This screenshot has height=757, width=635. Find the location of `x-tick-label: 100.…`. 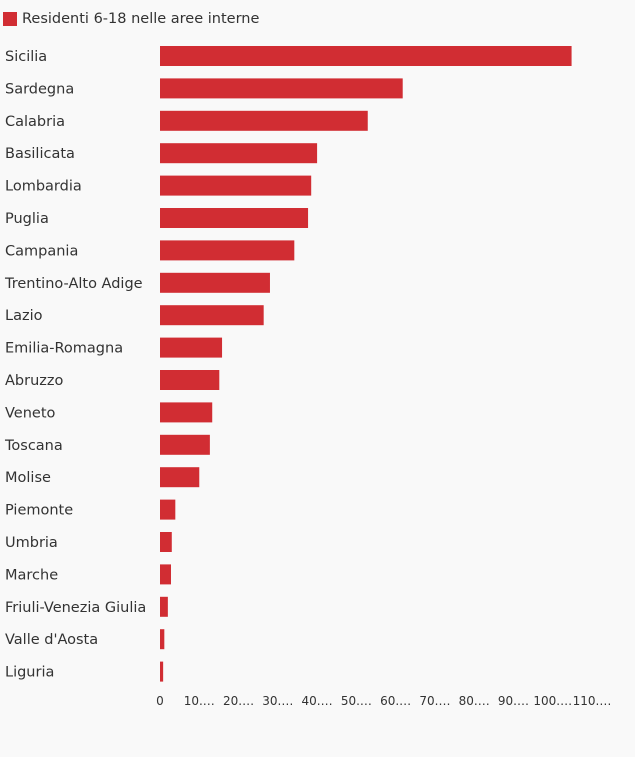

x-tick-label: 100.… is located at coordinates (552, 701).